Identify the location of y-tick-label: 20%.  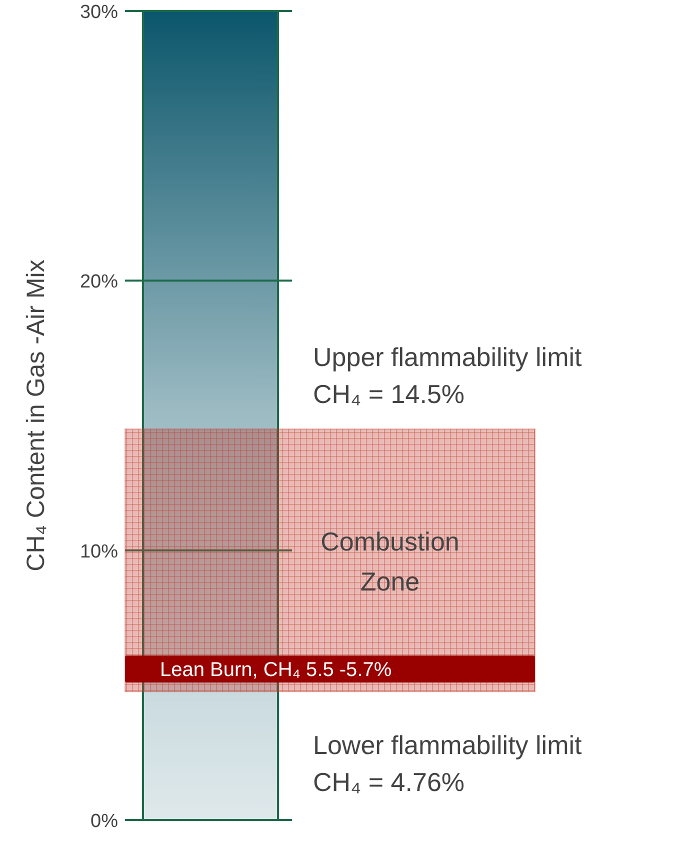
(99, 282).